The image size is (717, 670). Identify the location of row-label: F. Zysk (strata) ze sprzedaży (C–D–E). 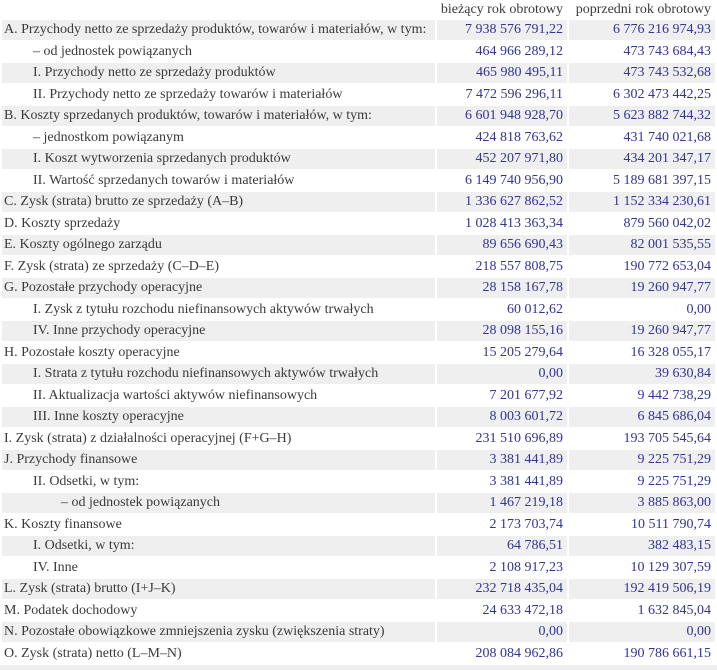
(218, 266).